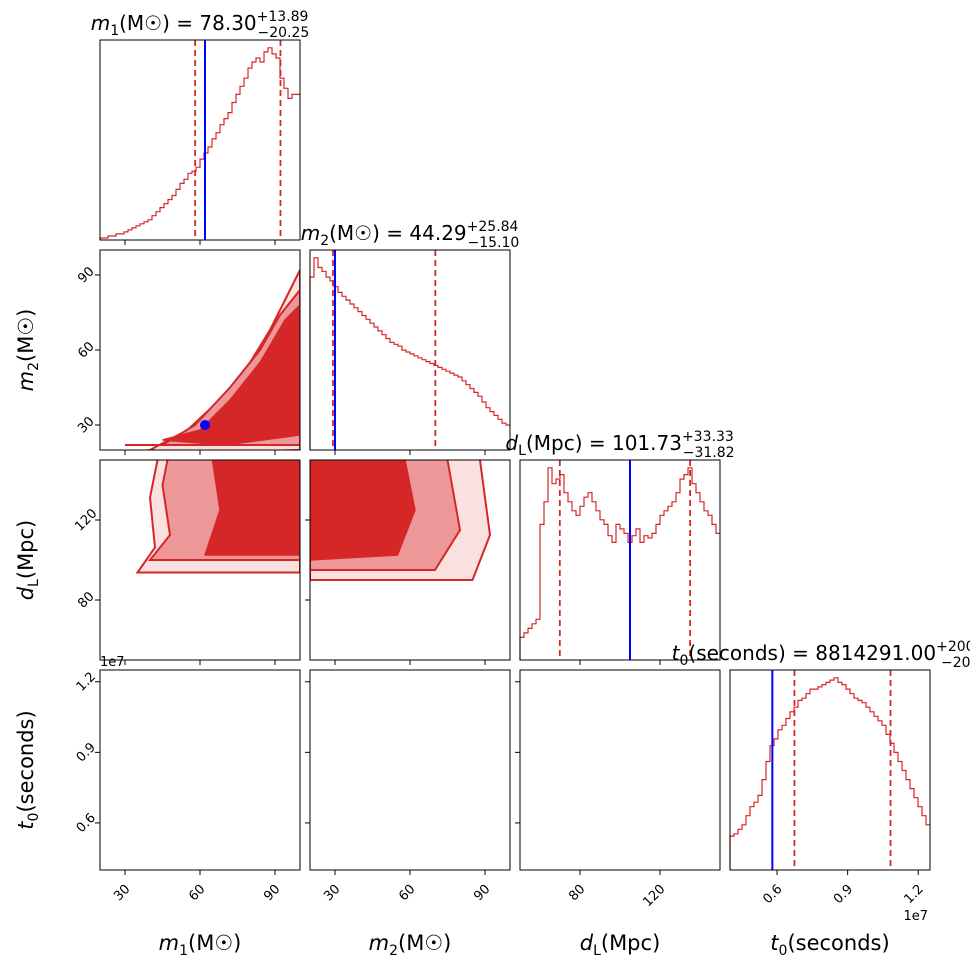  Describe the element at coordinates (308, 425) in the screenshot. I see `contour-fills` at that location.